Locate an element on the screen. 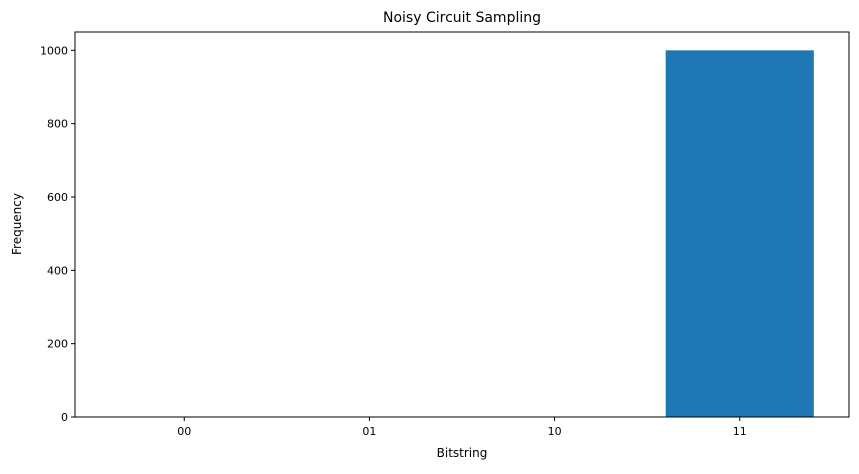  y-tick-label: 200 is located at coordinates (57, 344).